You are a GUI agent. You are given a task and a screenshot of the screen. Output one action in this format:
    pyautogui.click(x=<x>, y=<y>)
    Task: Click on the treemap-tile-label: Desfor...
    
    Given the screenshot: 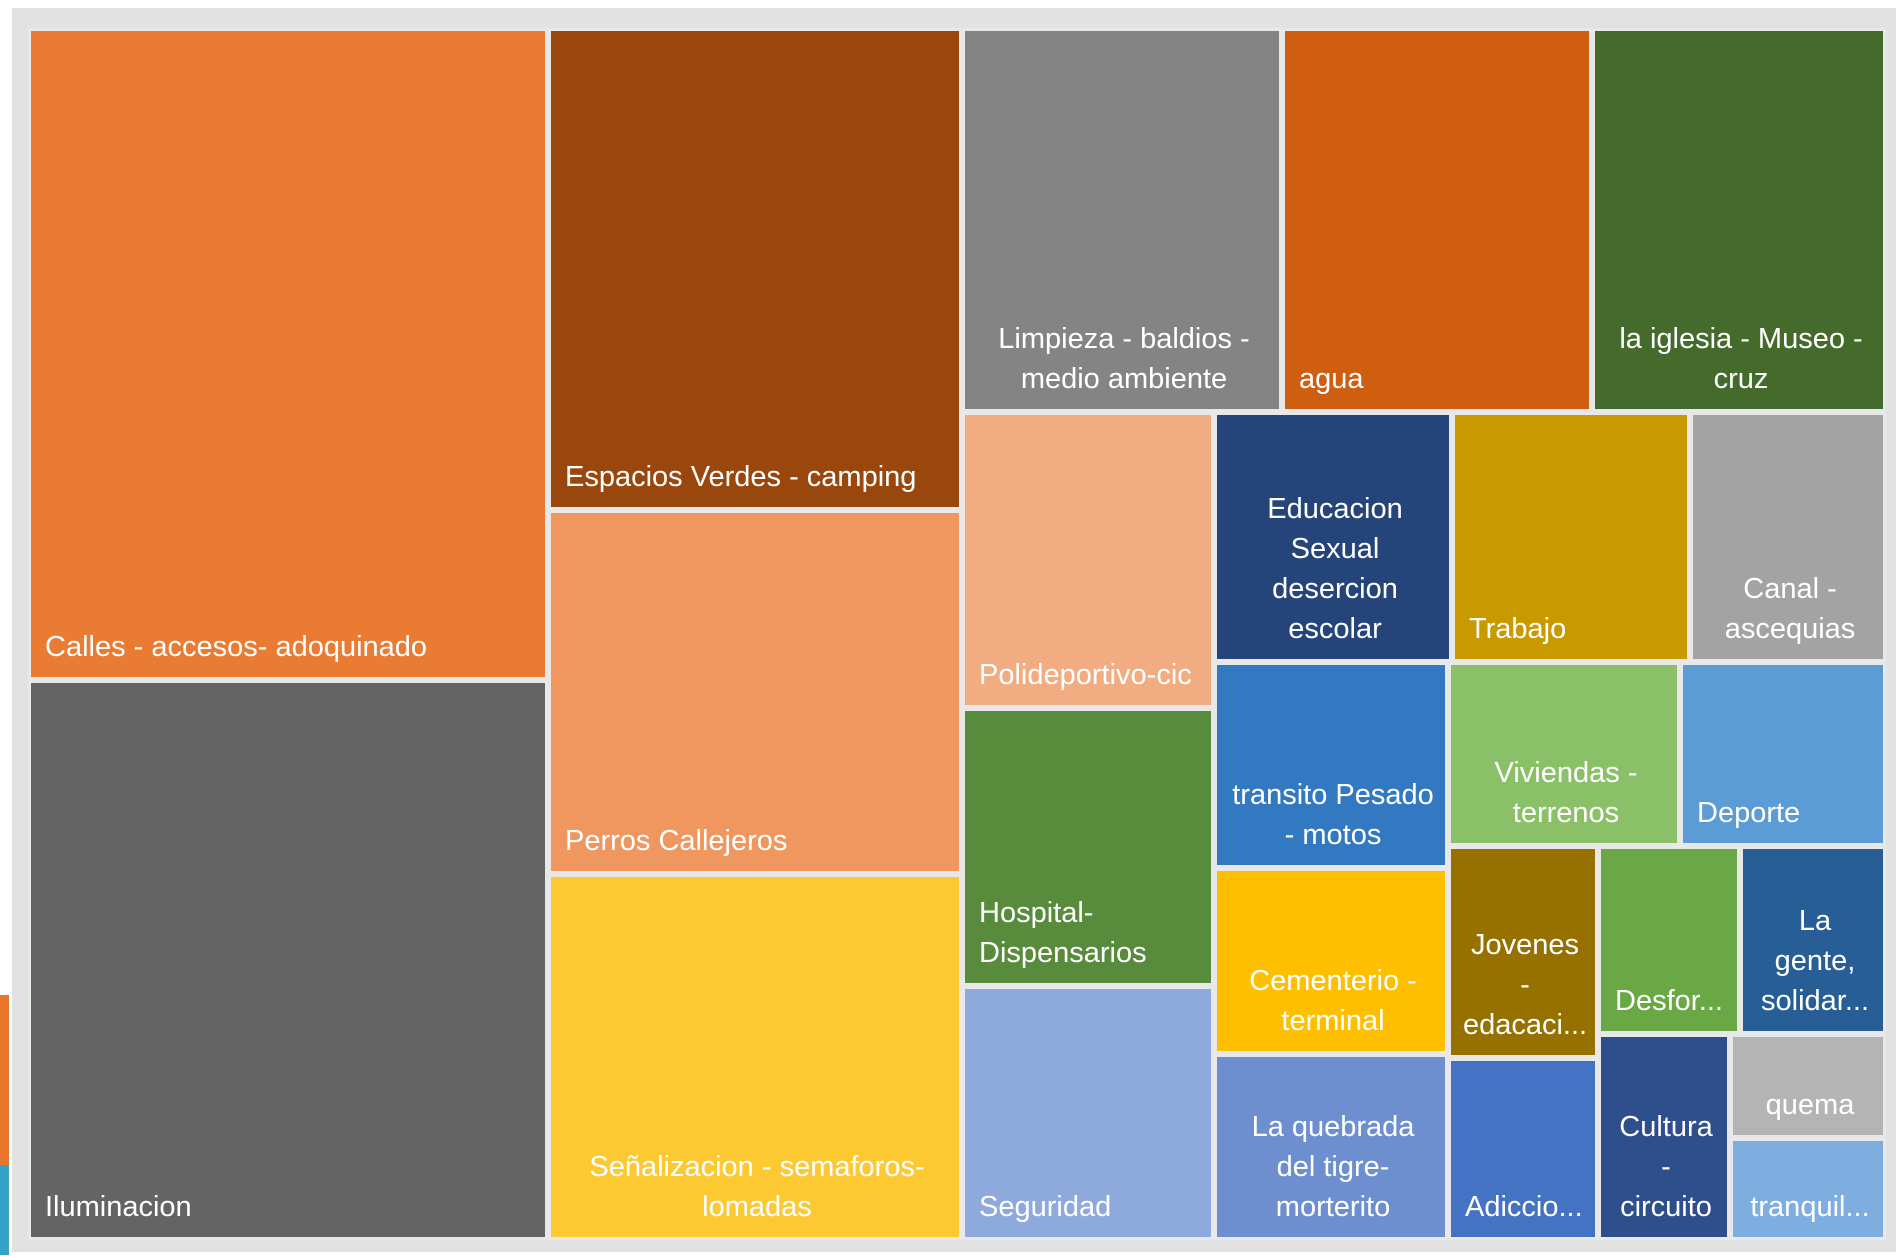 What is the action you would take?
    pyautogui.click(x=1669, y=1001)
    